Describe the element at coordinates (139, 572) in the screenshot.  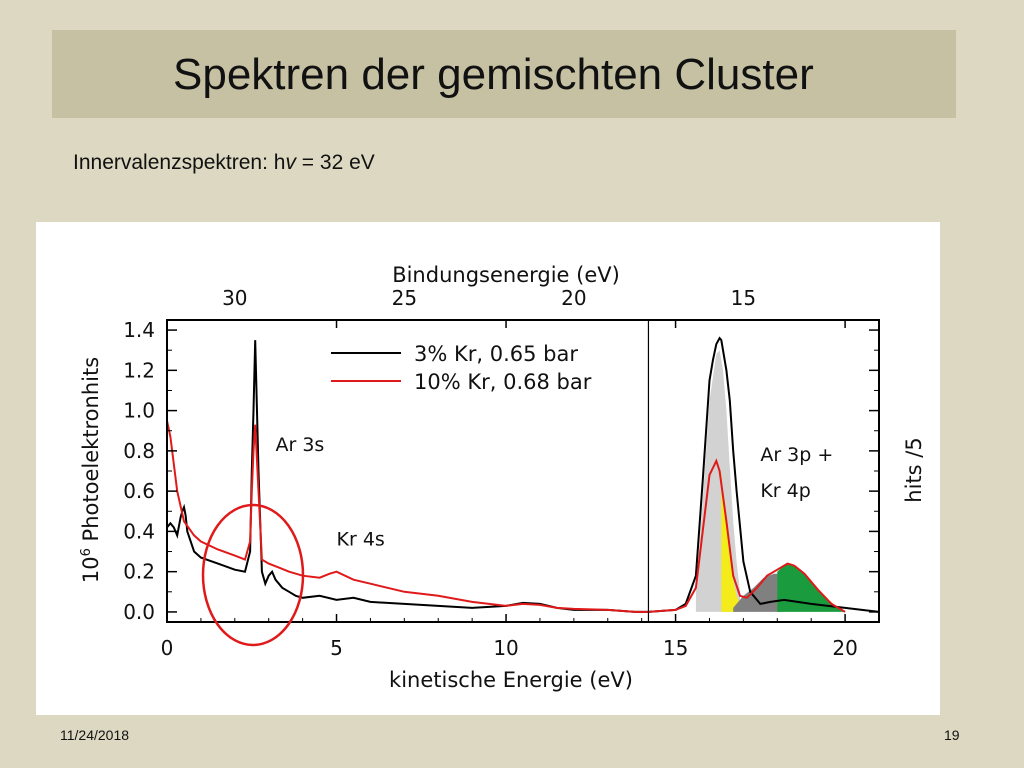
I see `y-tick-label: 0.2` at that location.